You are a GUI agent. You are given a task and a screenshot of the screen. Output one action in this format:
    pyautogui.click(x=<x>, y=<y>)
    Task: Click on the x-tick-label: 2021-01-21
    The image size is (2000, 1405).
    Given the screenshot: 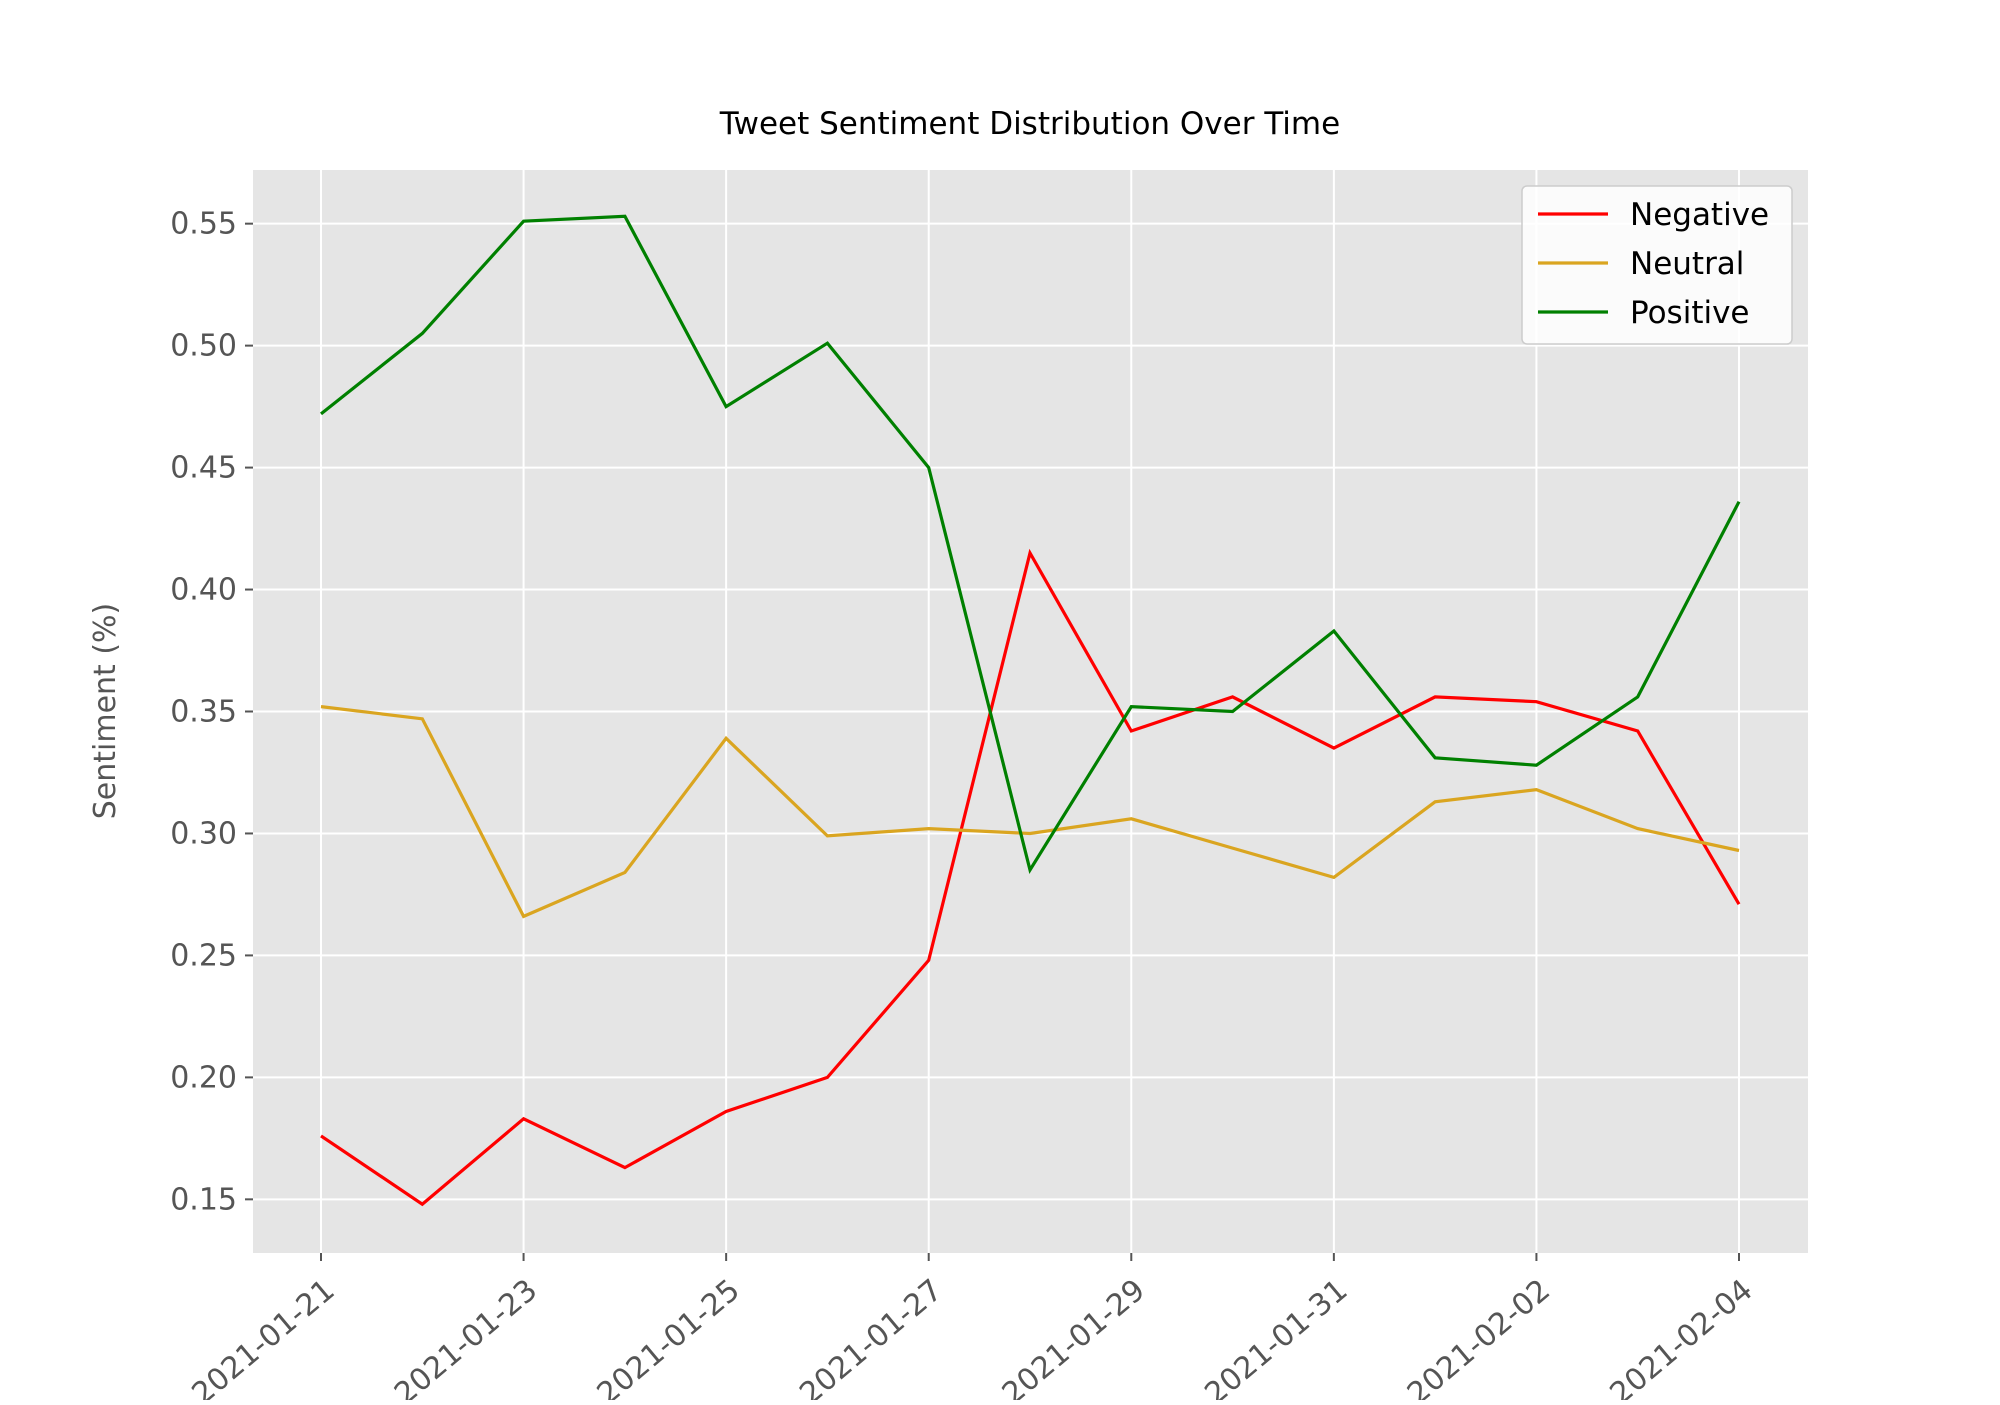 What is the action you would take?
    pyautogui.click(x=264, y=1336)
    